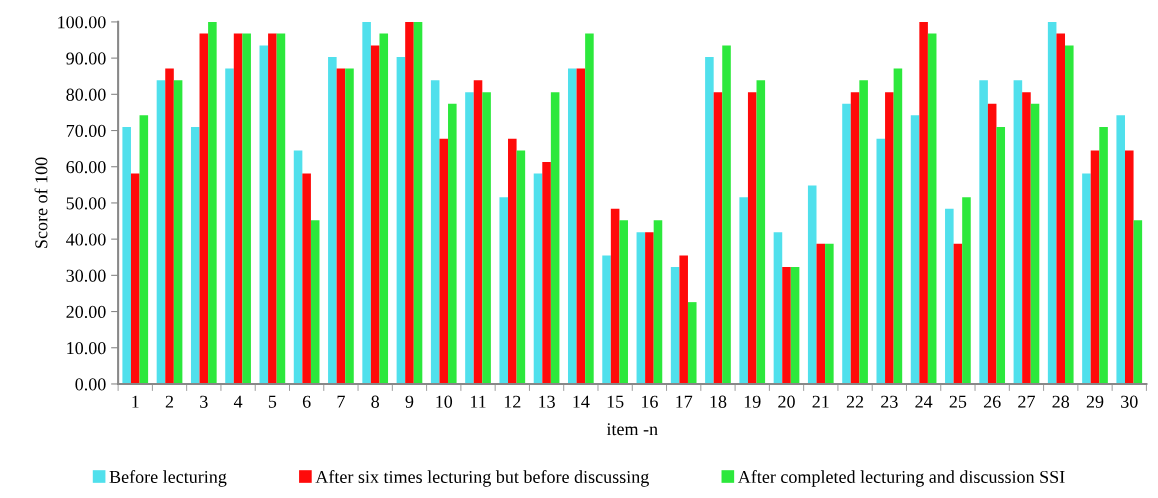 The height and width of the screenshot is (498, 1158). I want to click on x-tick-label: 9, so click(409, 401).